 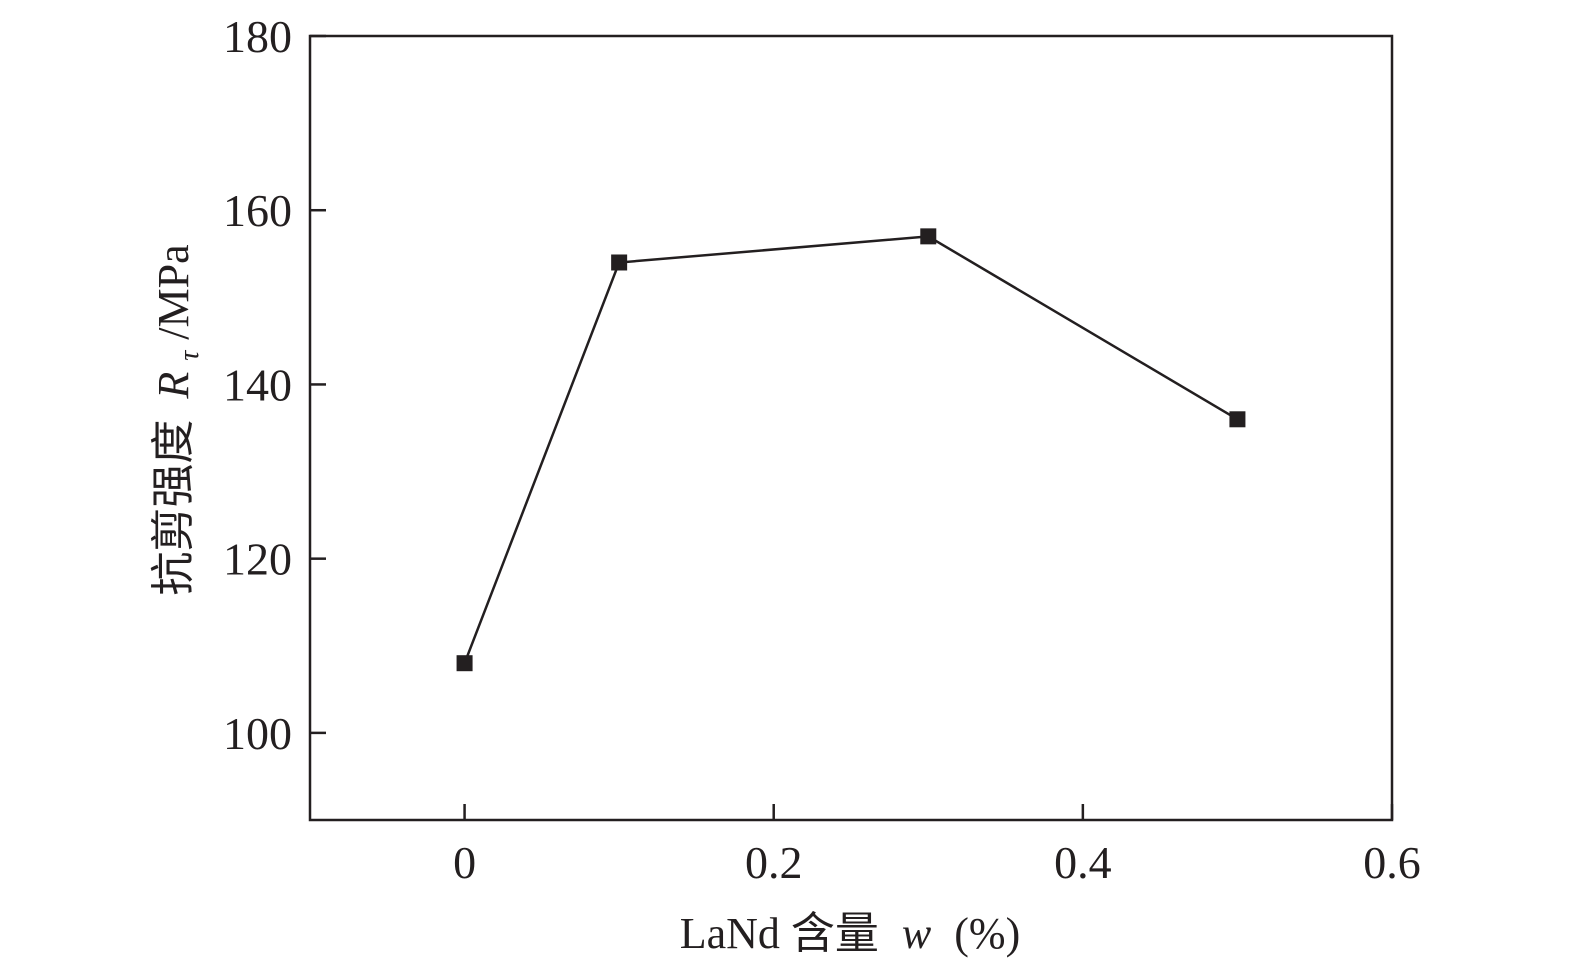 I want to click on x-axis-title-text: LaNd 含量, so click(x=779, y=933).